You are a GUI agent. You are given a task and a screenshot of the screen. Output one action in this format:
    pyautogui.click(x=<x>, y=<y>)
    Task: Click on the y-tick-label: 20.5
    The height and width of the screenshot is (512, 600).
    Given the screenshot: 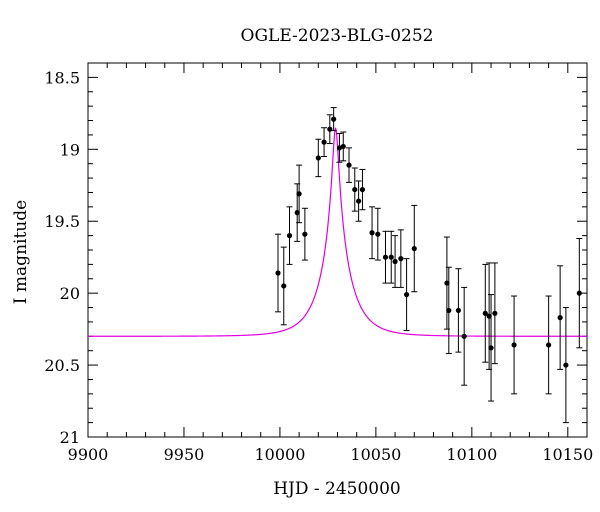 What is the action you would take?
    pyautogui.click(x=62, y=365)
    